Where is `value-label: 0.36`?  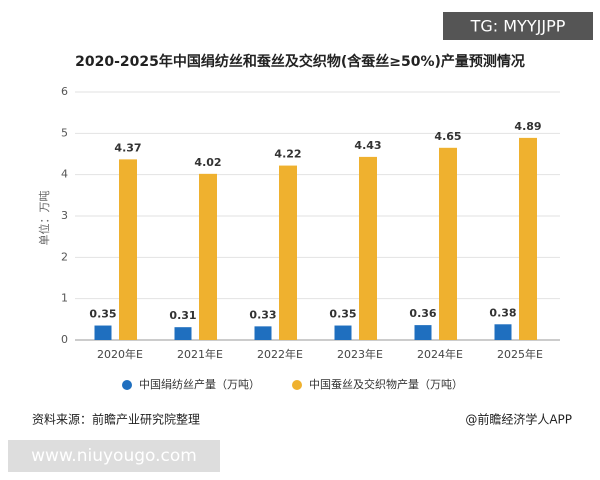
value-label: 0.36 is located at coordinates (422, 313).